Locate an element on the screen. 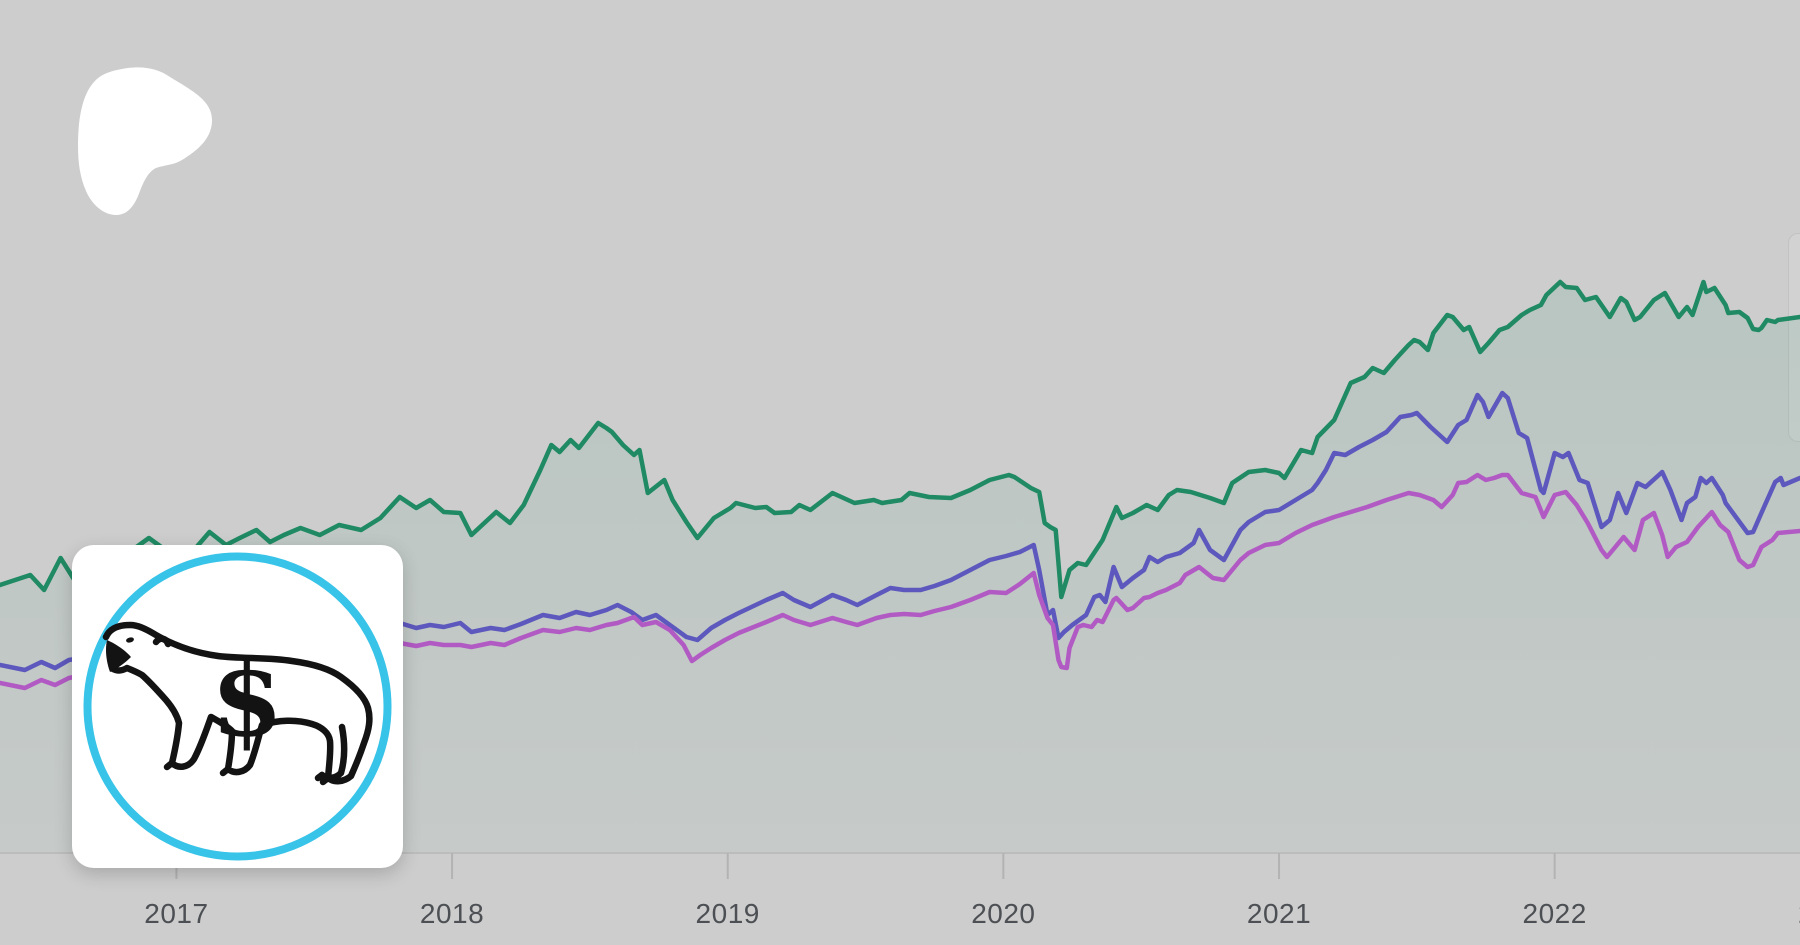 The height and width of the screenshot is (945, 1800). x-axis-label-2019: 2019 is located at coordinates (727, 913).